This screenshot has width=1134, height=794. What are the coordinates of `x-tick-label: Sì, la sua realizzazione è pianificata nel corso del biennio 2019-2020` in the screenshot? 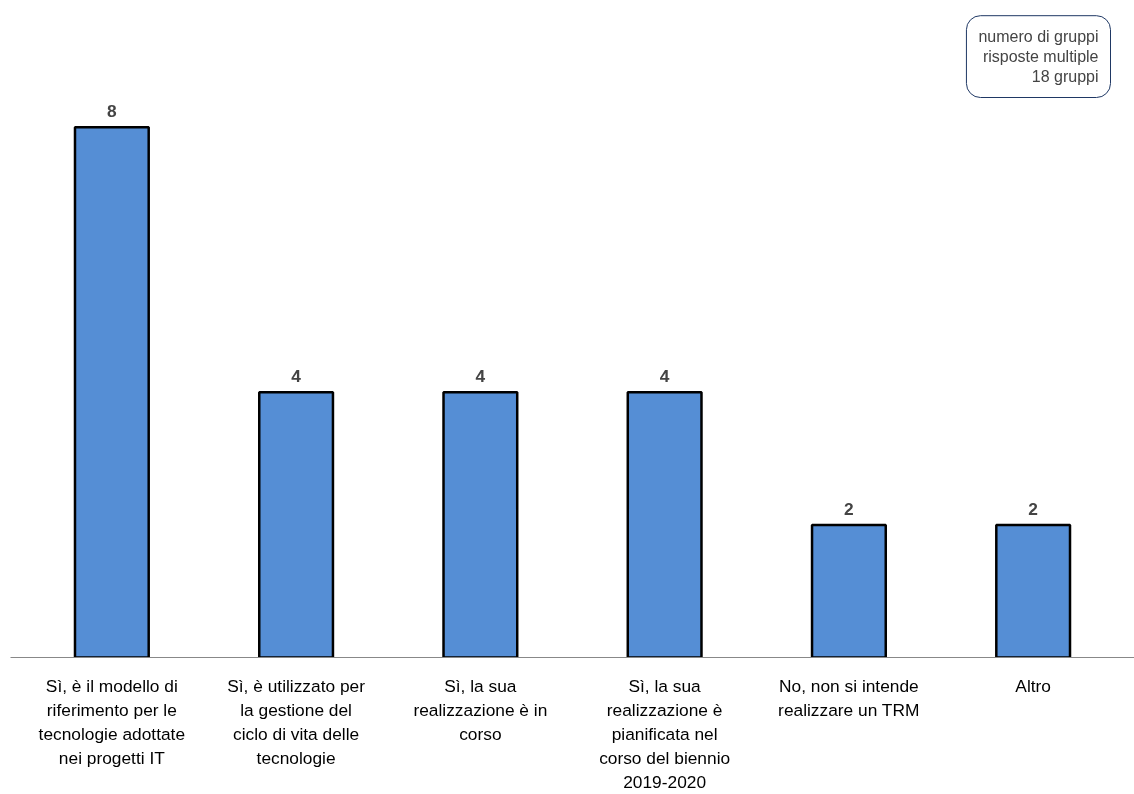 It's located at (665, 733).